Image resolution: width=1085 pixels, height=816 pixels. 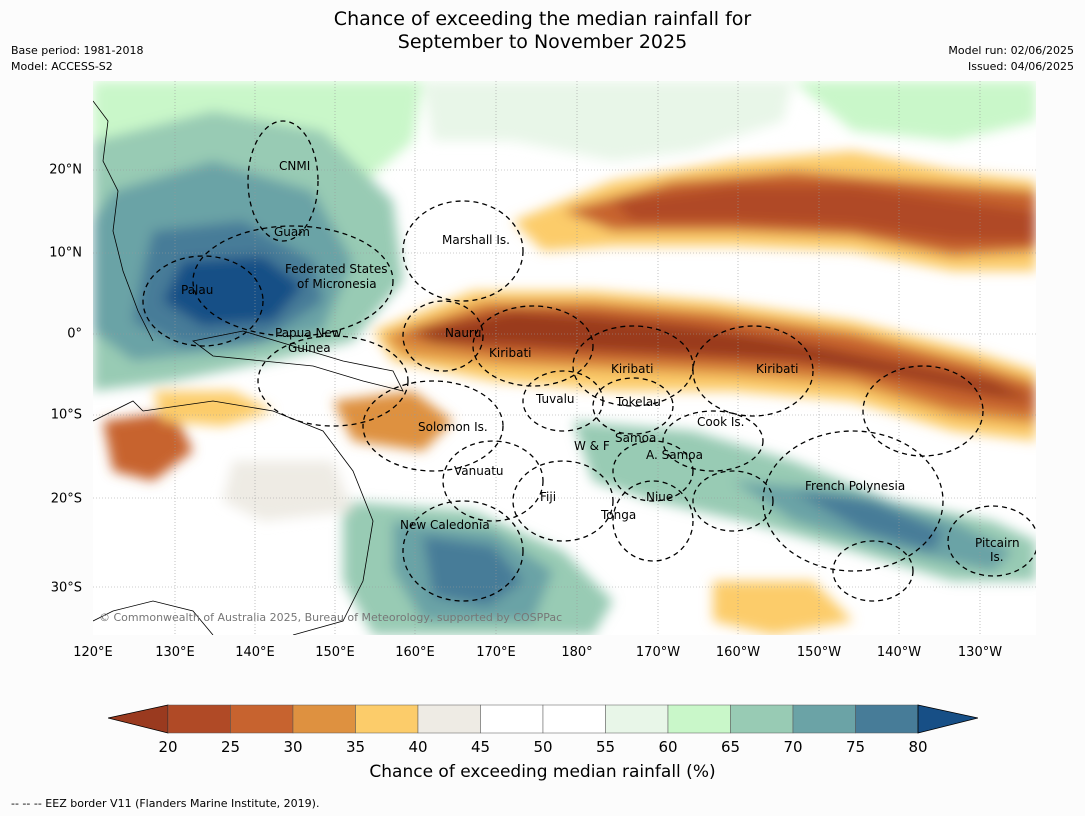 What do you see at coordinates (819, 652) in the screenshot?
I see `x-tick-label: 150°W` at bounding box center [819, 652].